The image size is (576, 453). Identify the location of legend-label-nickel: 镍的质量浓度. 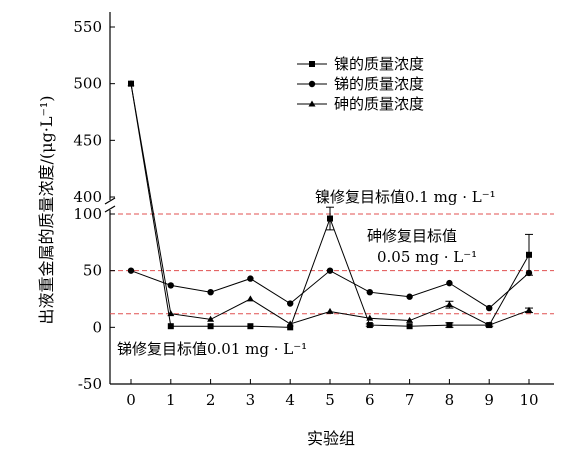
(379, 64).